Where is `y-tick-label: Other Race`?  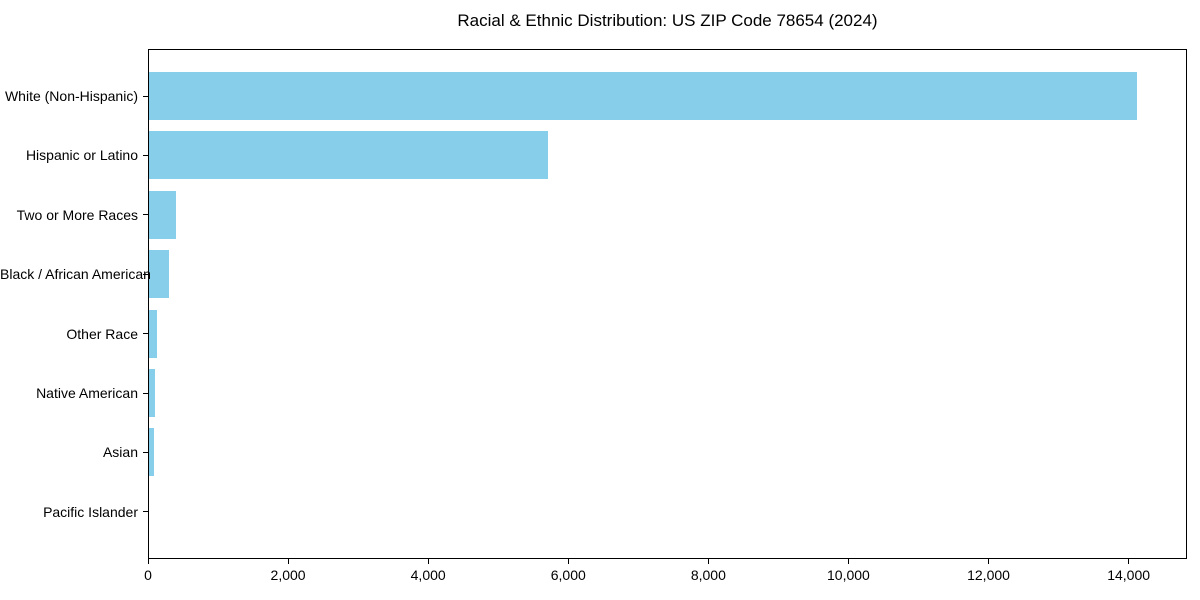
y-tick-label: Other Race is located at coordinates (102, 333).